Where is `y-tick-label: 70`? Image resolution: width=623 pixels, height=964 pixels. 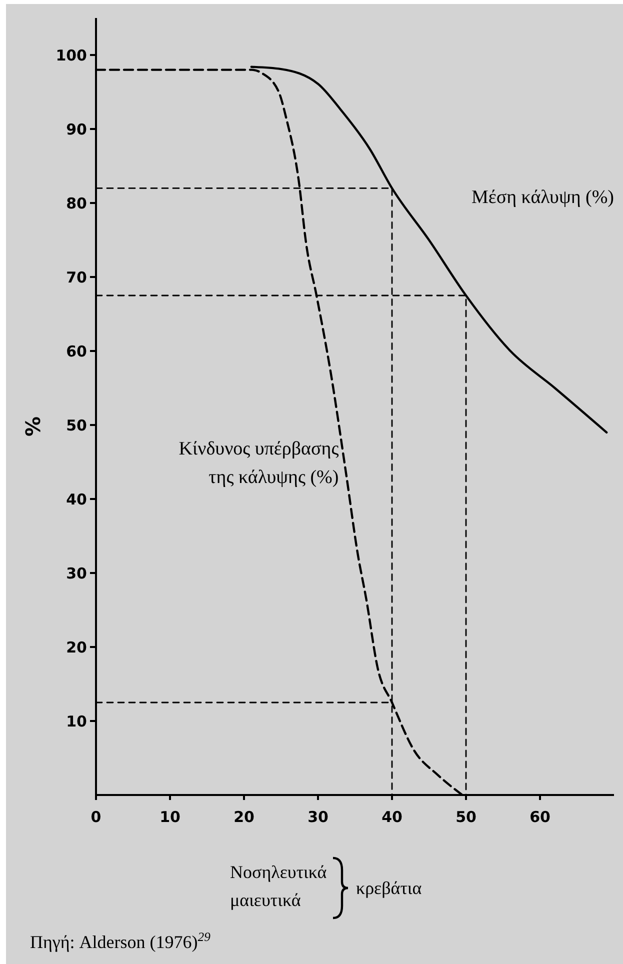
y-tick-label: 70 is located at coordinates (76, 277).